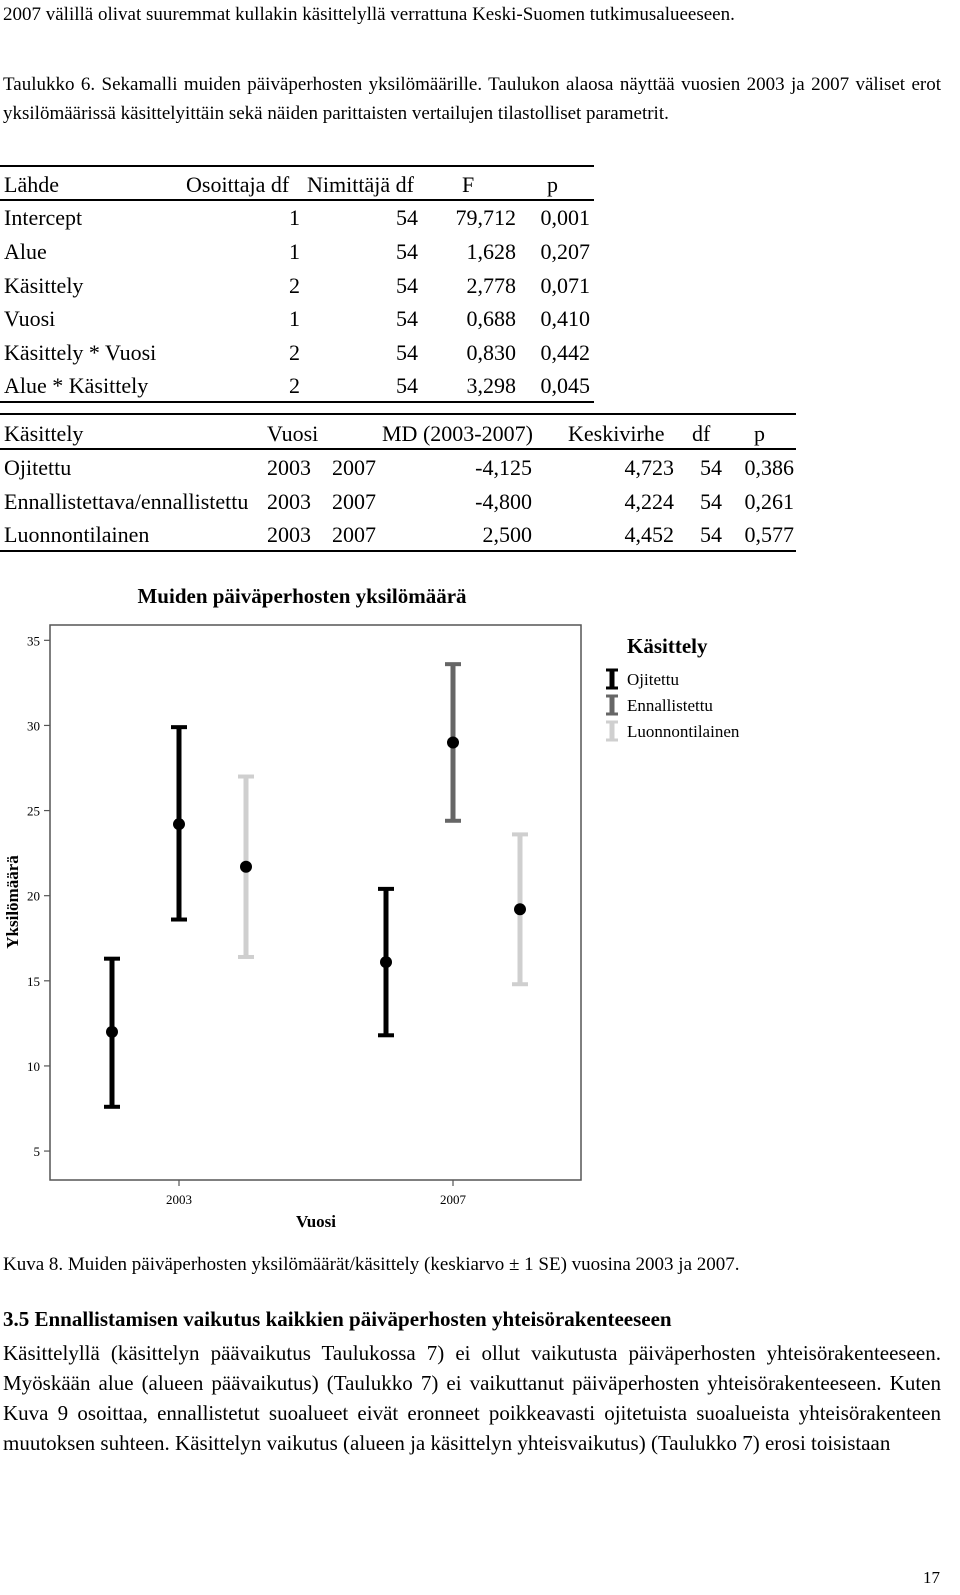 The height and width of the screenshot is (1595, 960). I want to click on pairwise-cell: 4,723, so click(649, 467).